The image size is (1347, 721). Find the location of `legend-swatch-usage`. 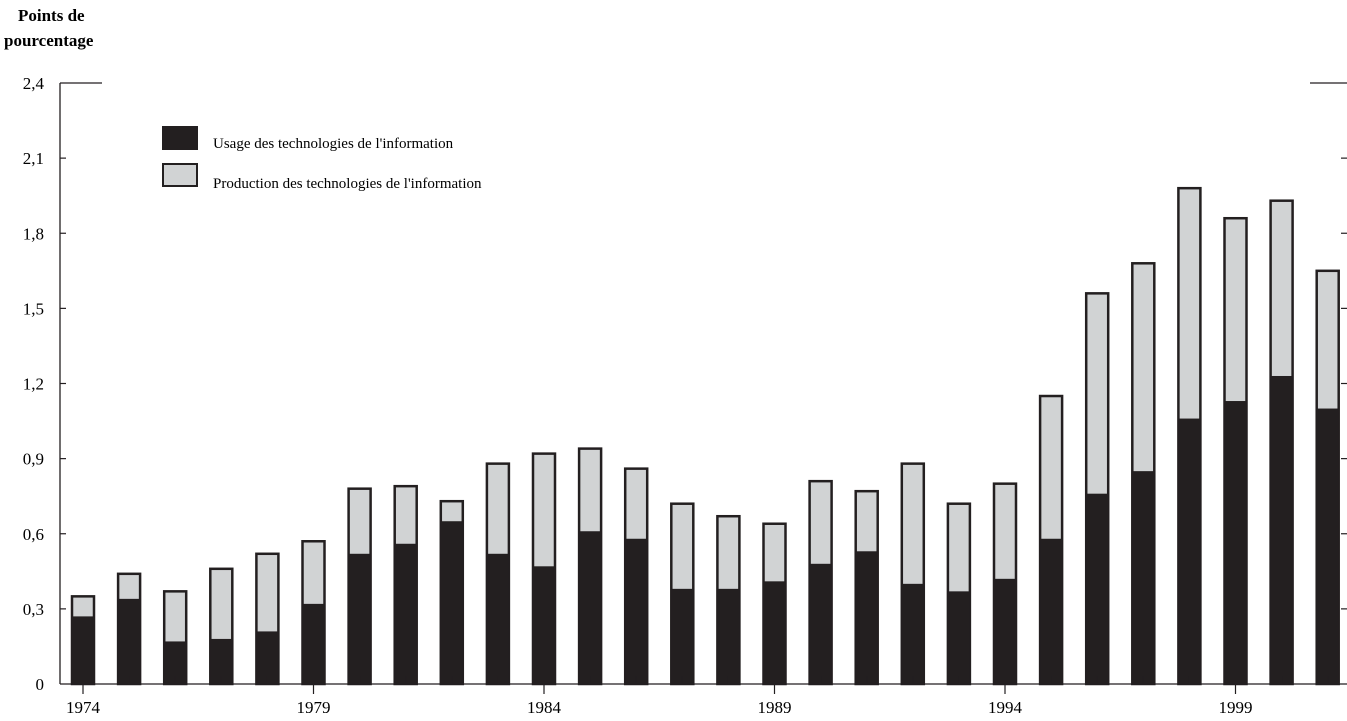

legend-swatch-usage is located at coordinates (180, 138).